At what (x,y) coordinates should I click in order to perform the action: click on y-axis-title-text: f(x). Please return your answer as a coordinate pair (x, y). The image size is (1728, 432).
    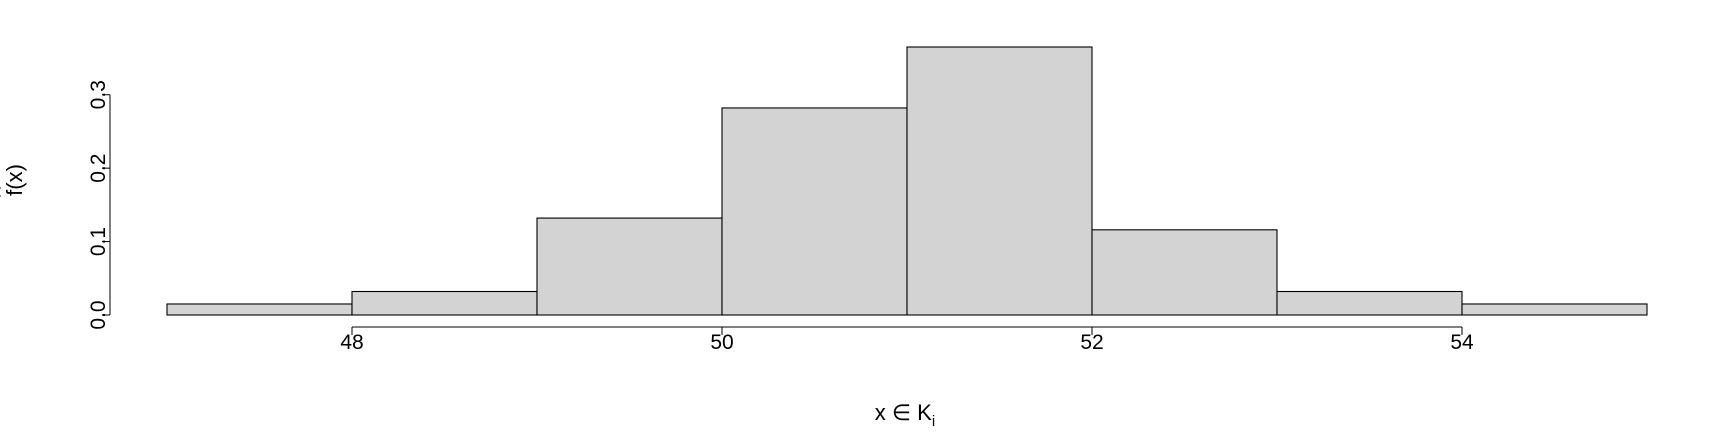
    Looking at the image, I should click on (14, 180).